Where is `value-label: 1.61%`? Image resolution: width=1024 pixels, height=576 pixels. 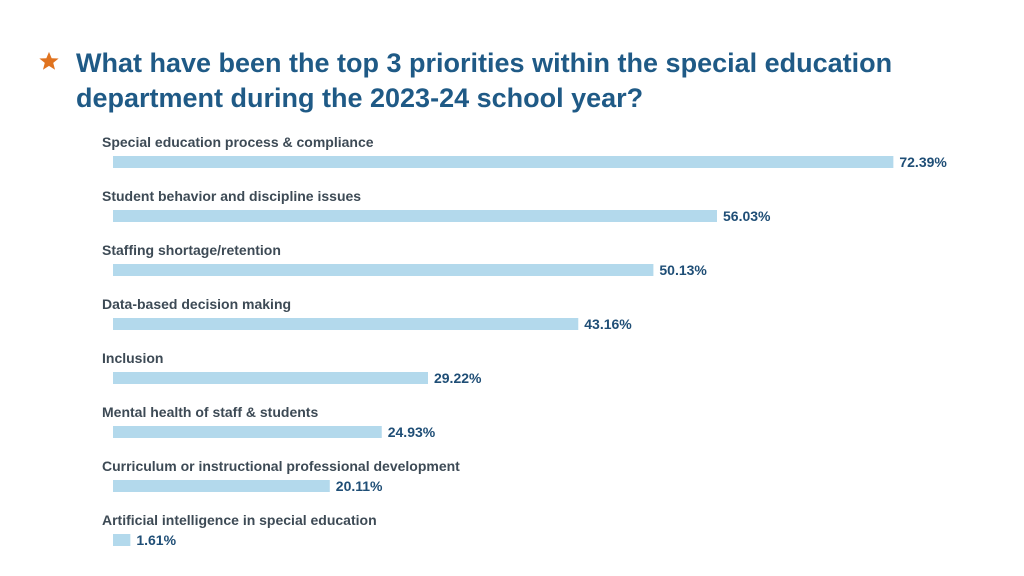
value-label: 1.61% is located at coordinates (156, 540).